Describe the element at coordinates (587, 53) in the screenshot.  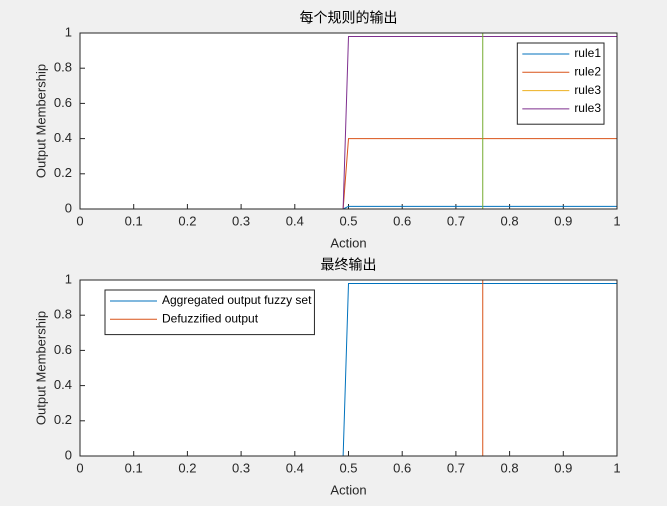
I see `legend-label: rule1` at that location.